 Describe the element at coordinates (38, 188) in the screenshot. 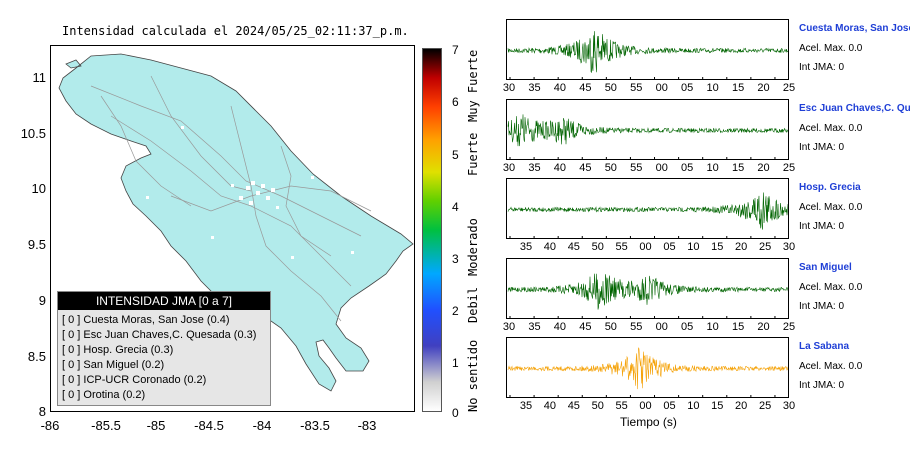

I see `map-ytick: 10` at that location.